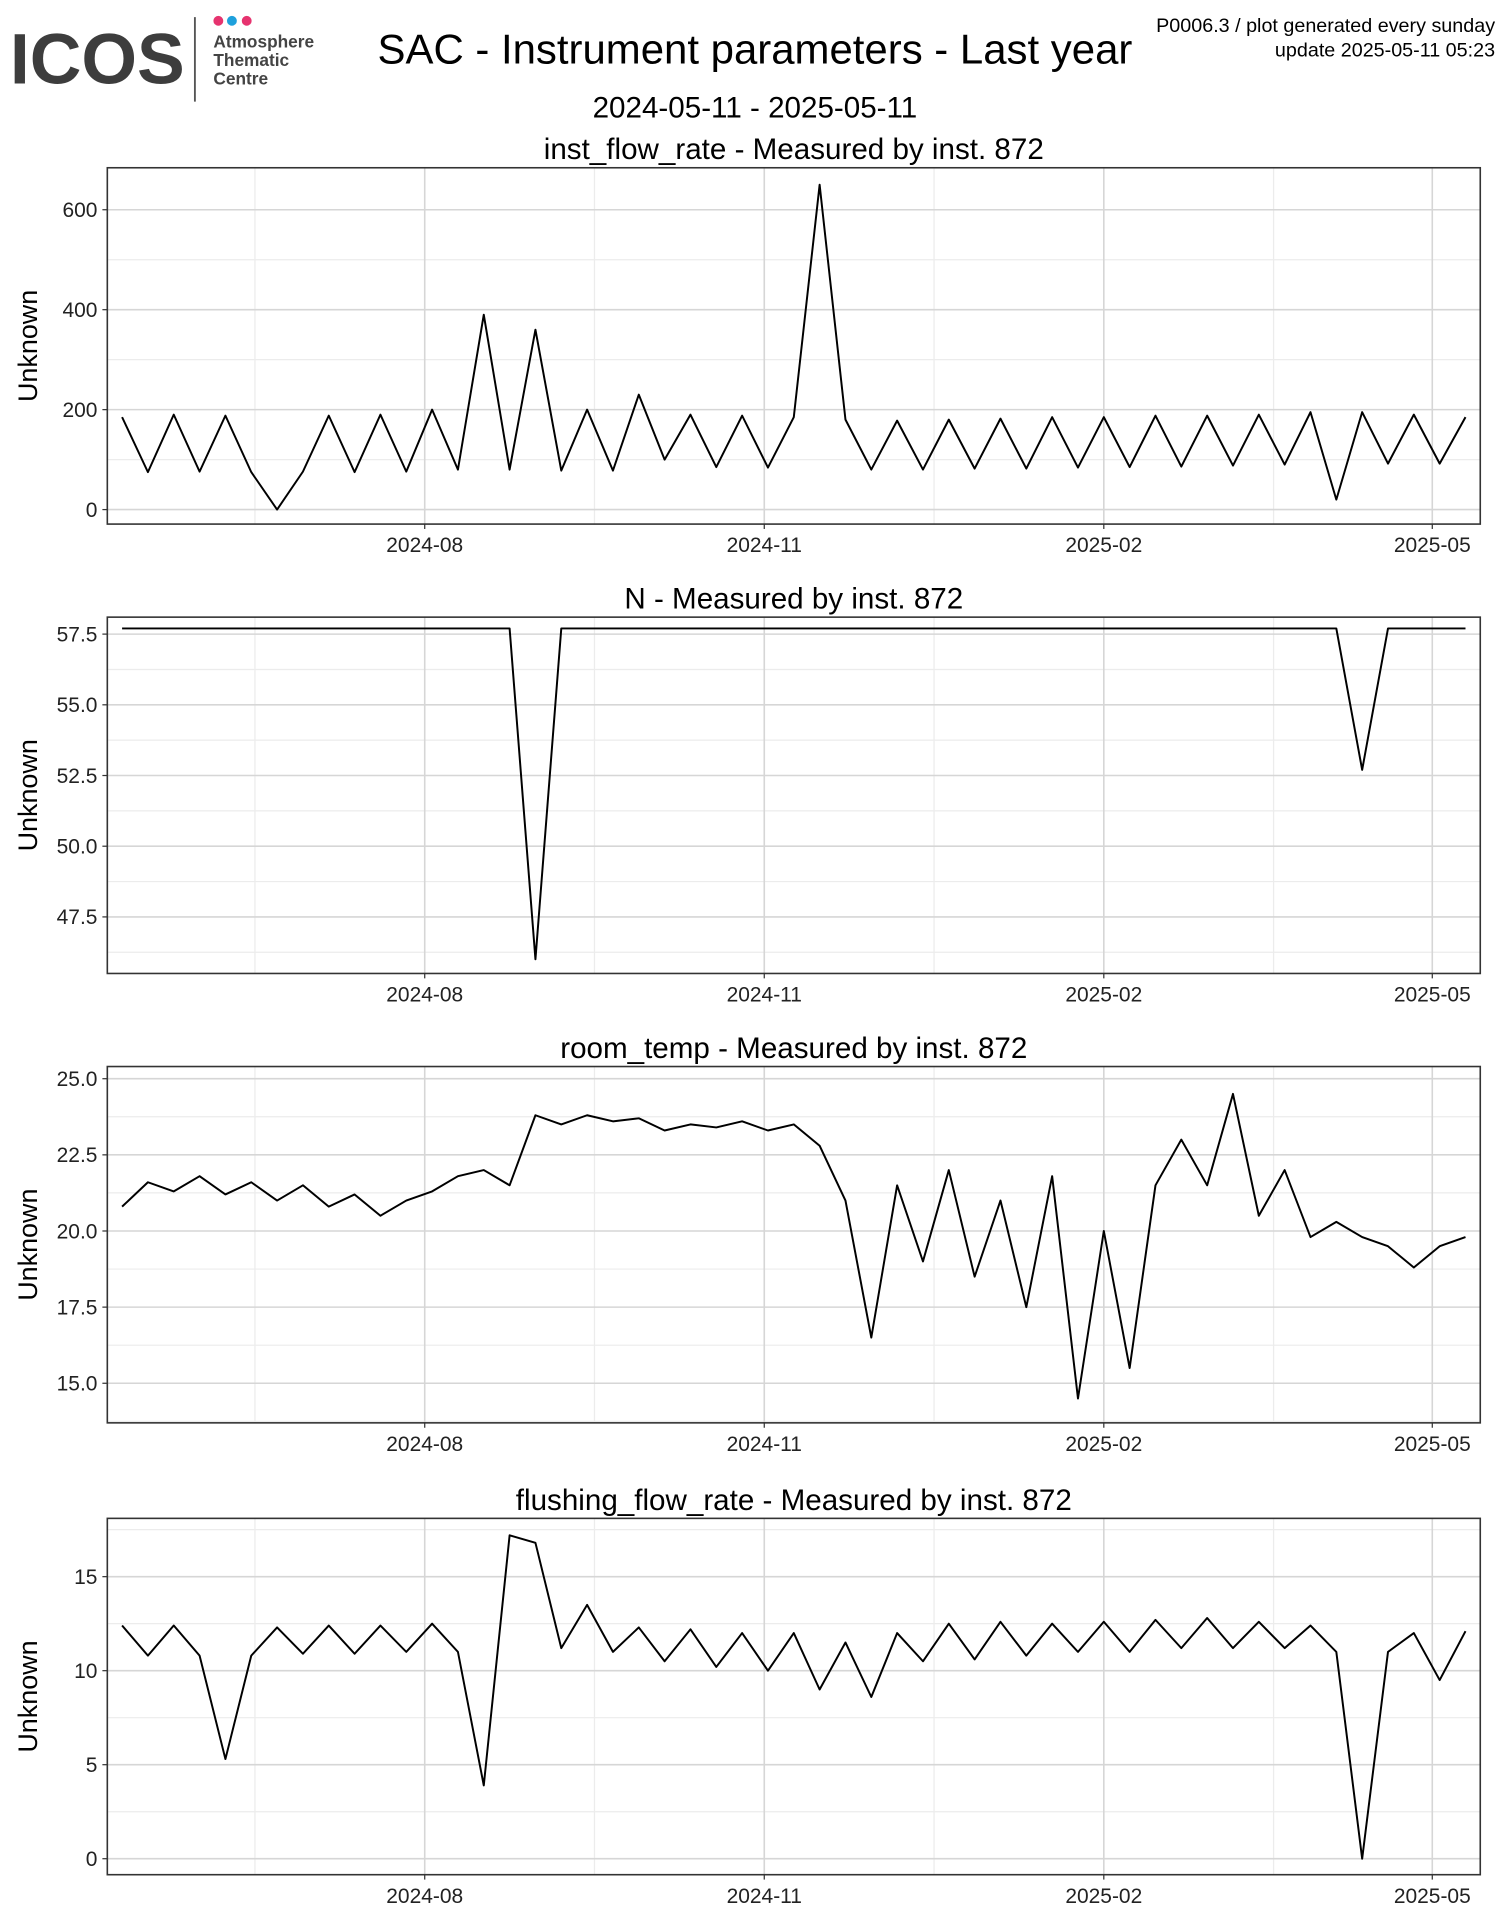  What do you see at coordinates (77, 705) in the screenshot?
I see `y-tick-label: 55.0` at bounding box center [77, 705].